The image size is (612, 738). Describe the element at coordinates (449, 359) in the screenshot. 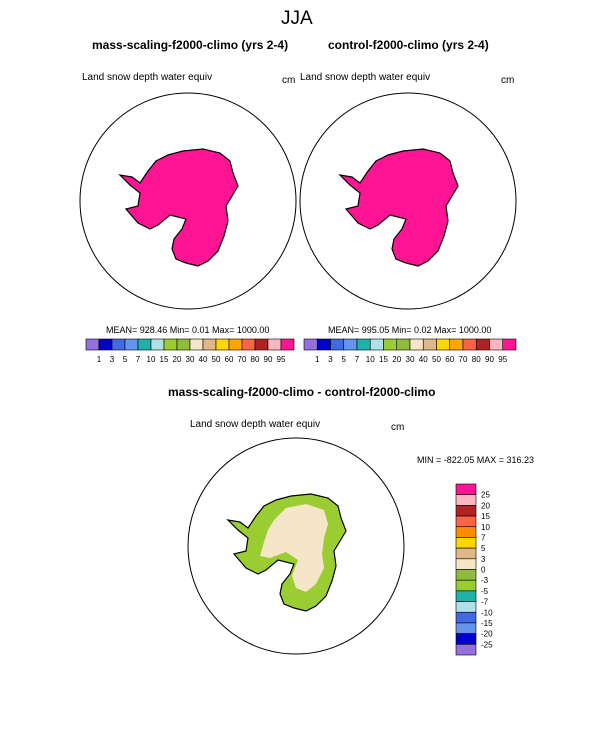

I see `panel2-colorbar-tick-label: 60` at that location.